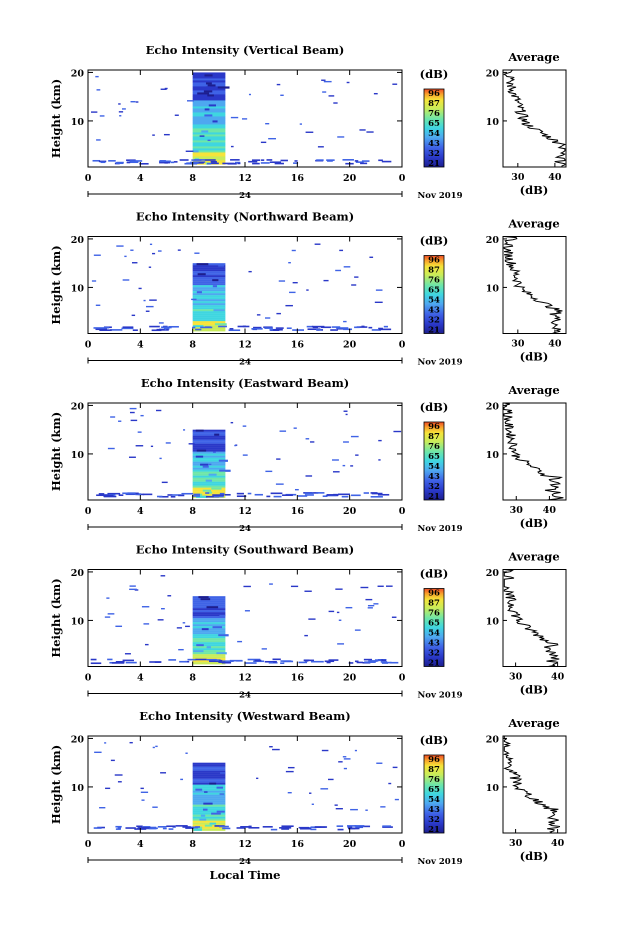  I want to click on heatmap-cells, so click(246, 786).